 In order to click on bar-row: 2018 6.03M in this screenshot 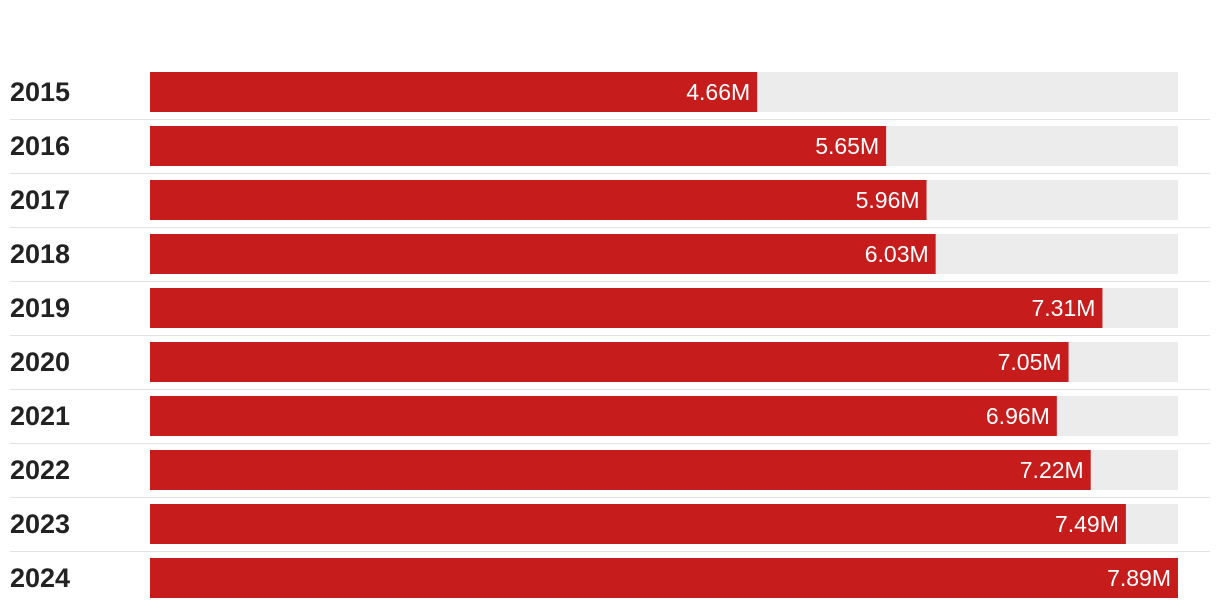, I will do `click(610, 258)`.